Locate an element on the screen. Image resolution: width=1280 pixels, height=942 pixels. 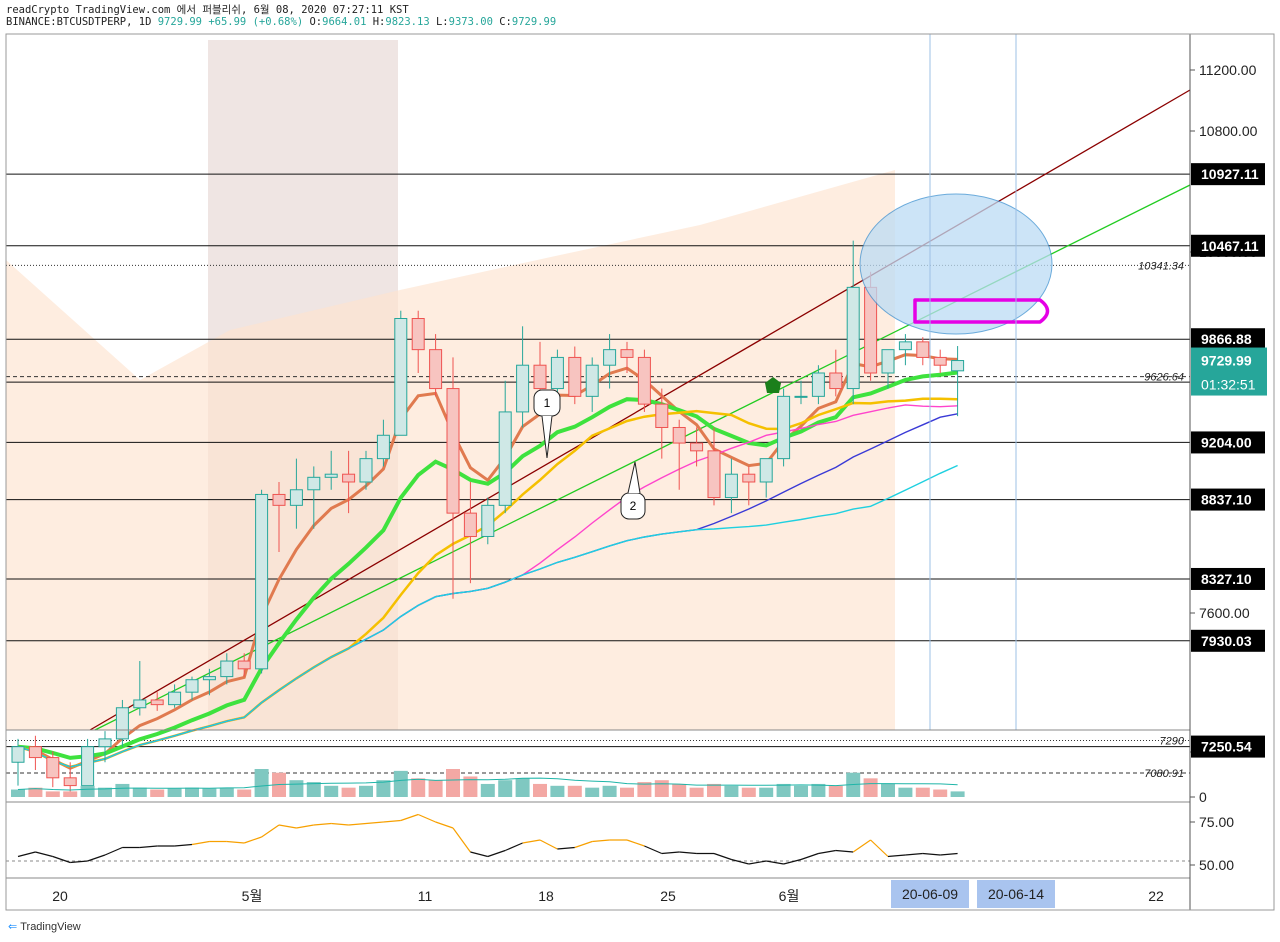
target-ellipse is located at coordinates (956, 264).